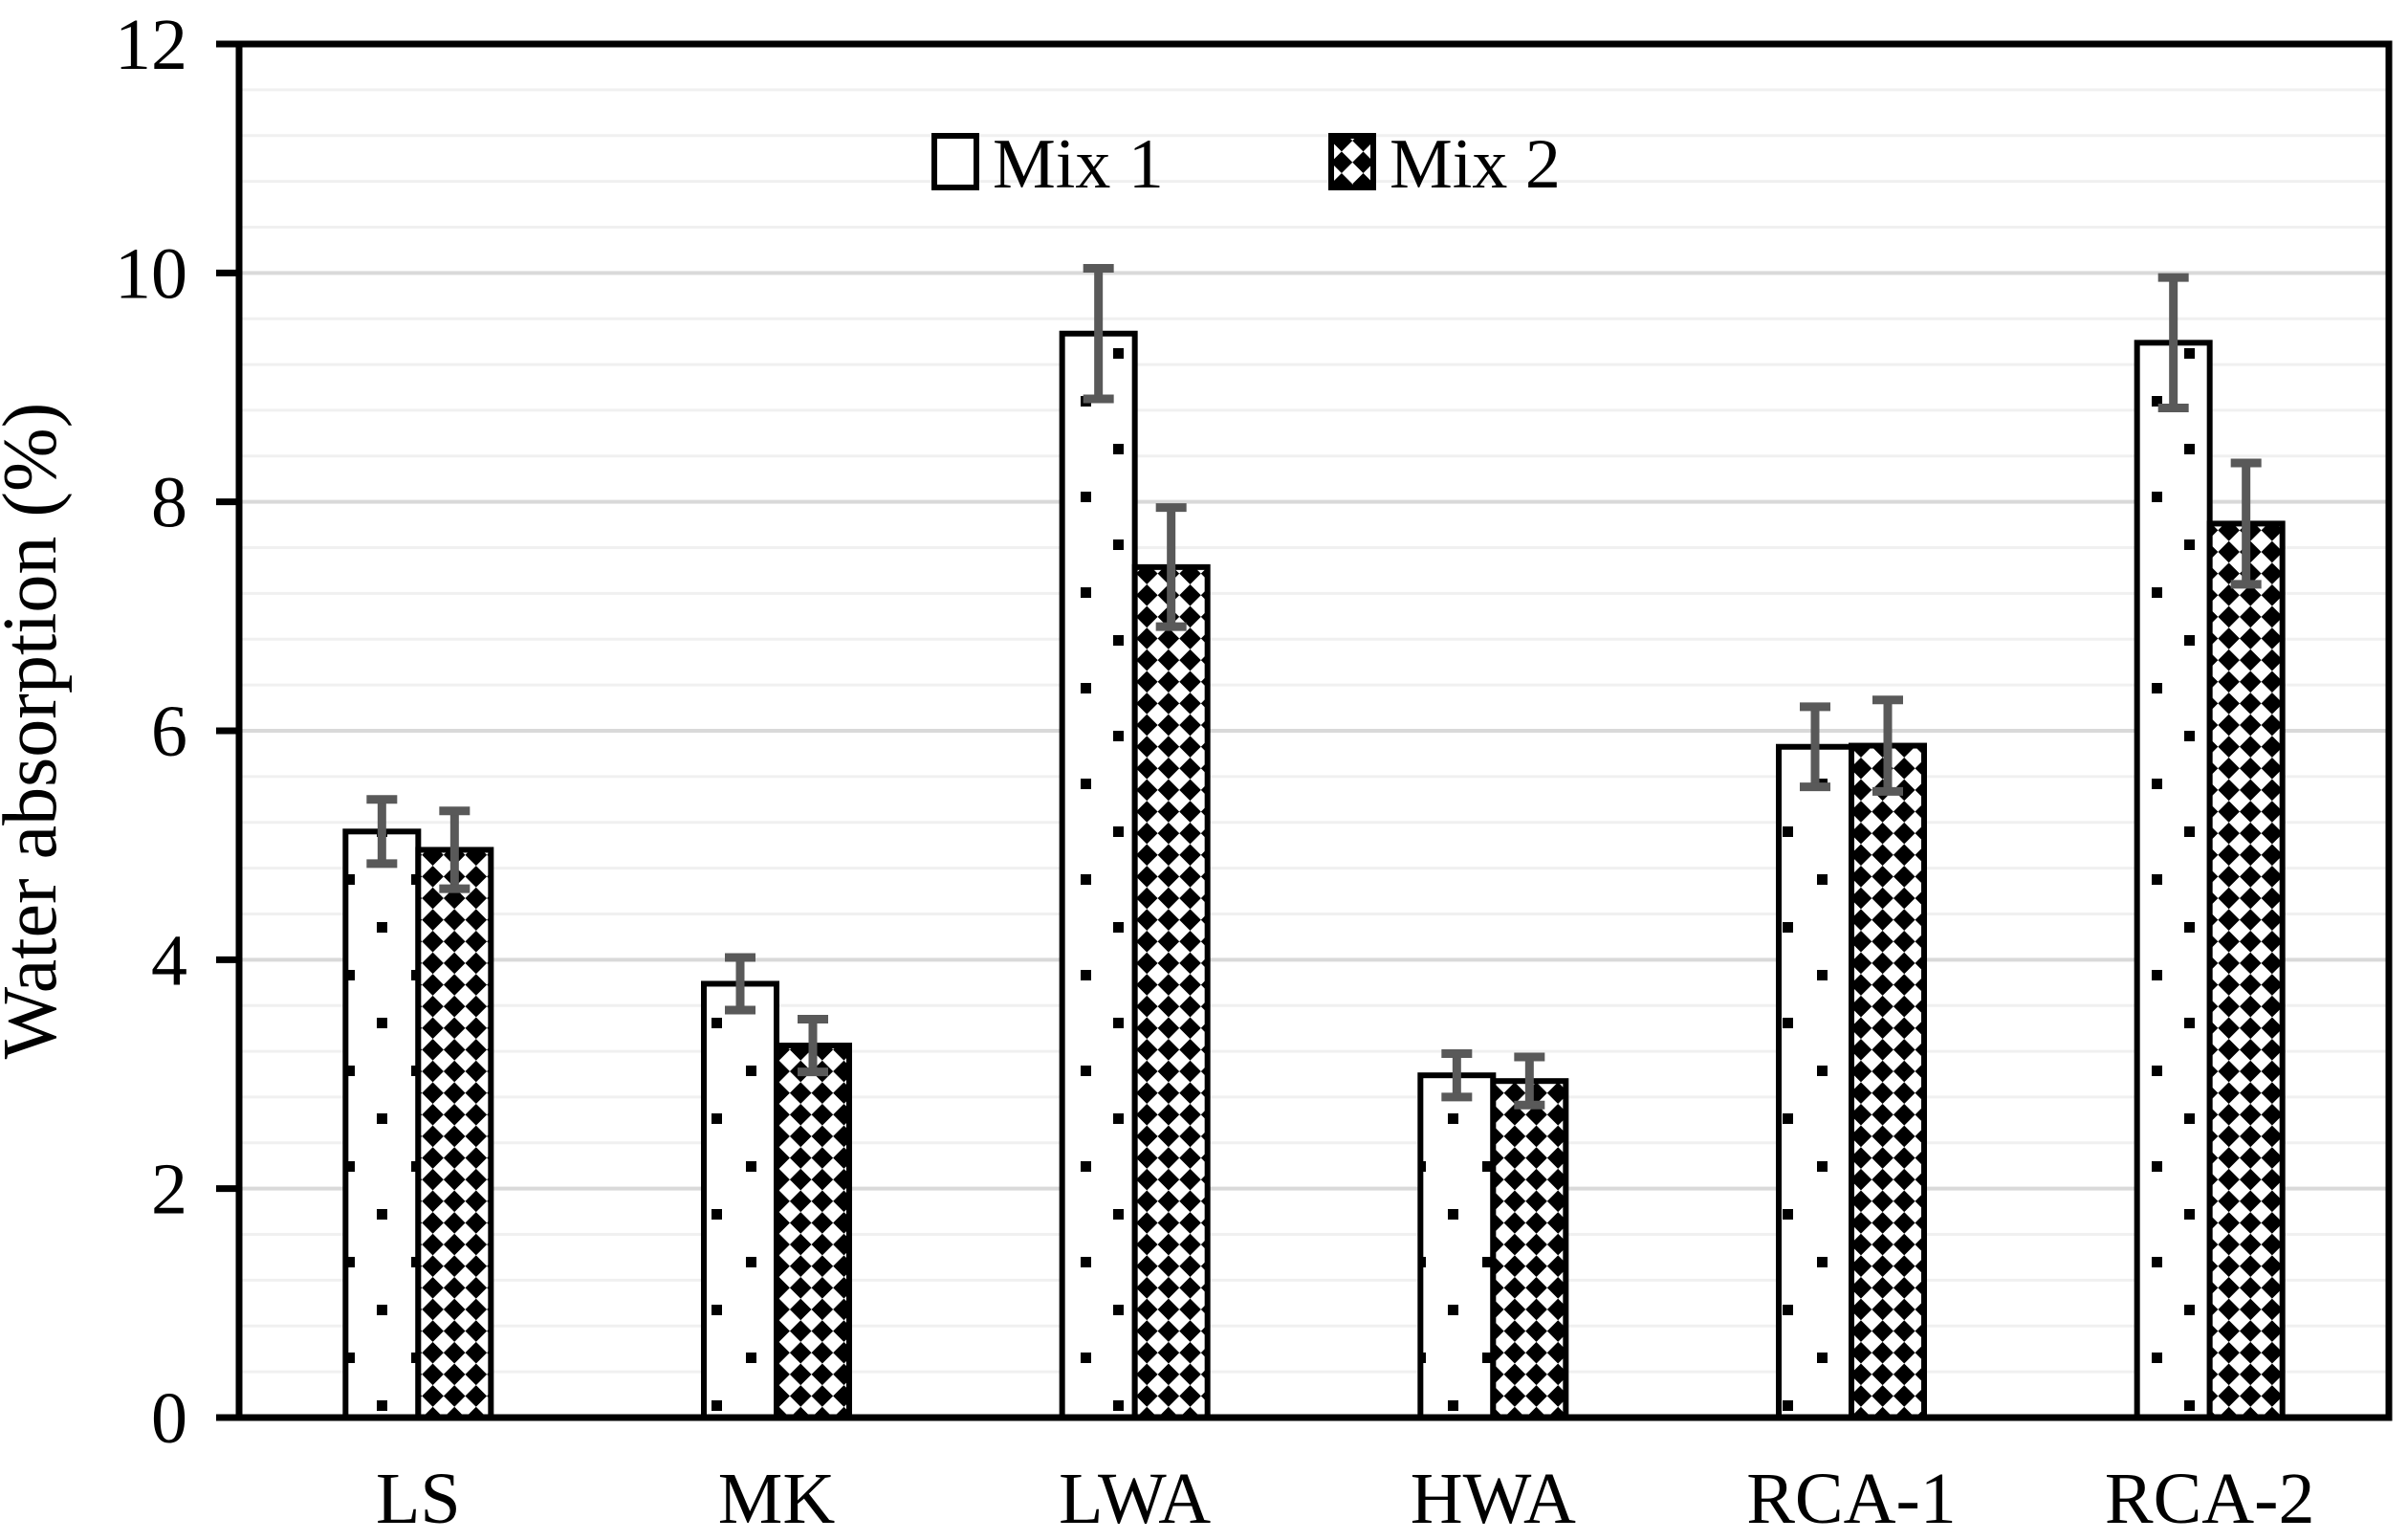 This screenshot has height=1540, width=2408. Describe the element at coordinates (955, 161) in the screenshot. I see `legend-swatch-mix1` at that location.